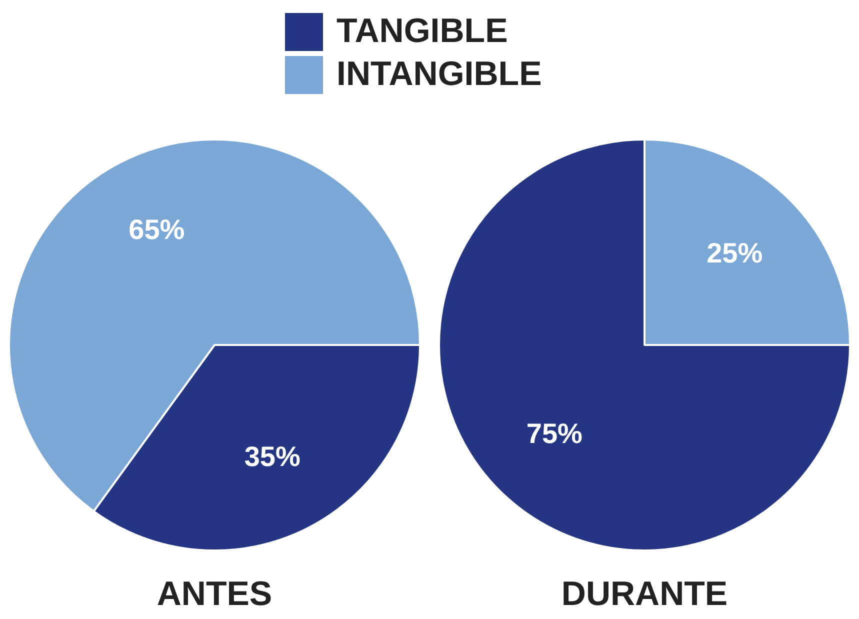  I want to click on text: DURANTE, so click(644, 594).